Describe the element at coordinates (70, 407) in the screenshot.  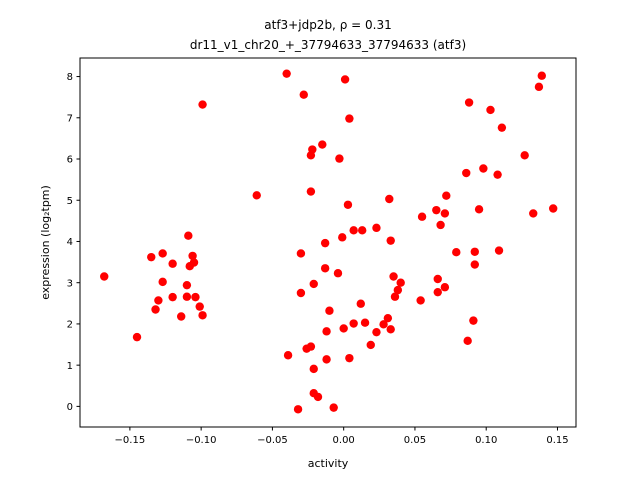
I see `y-tick-label: 0` at that location.